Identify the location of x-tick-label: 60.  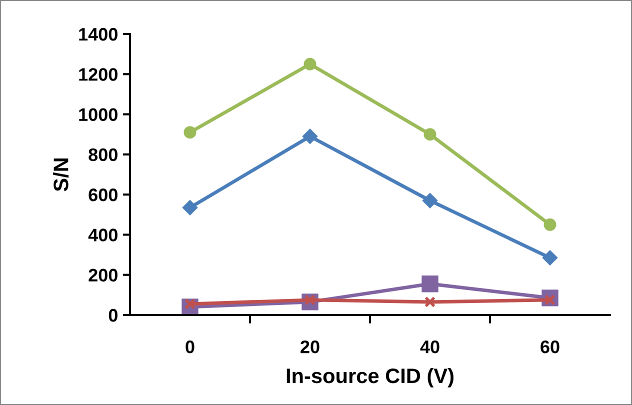
(550, 347).